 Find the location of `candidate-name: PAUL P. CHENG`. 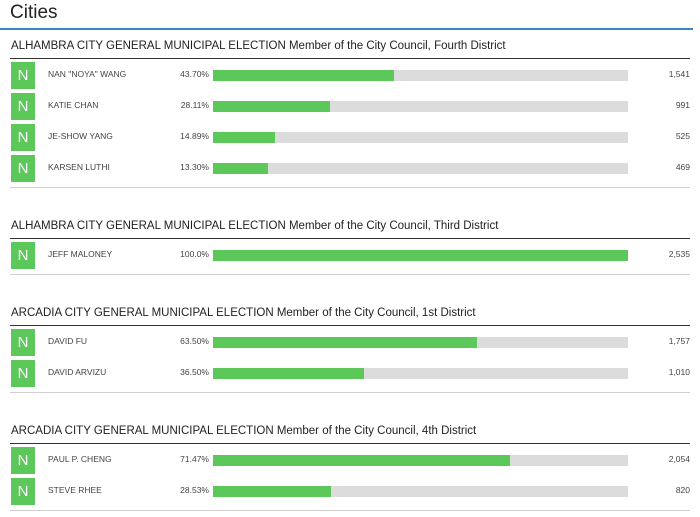

candidate-name: PAUL P. CHENG is located at coordinates (80, 459).